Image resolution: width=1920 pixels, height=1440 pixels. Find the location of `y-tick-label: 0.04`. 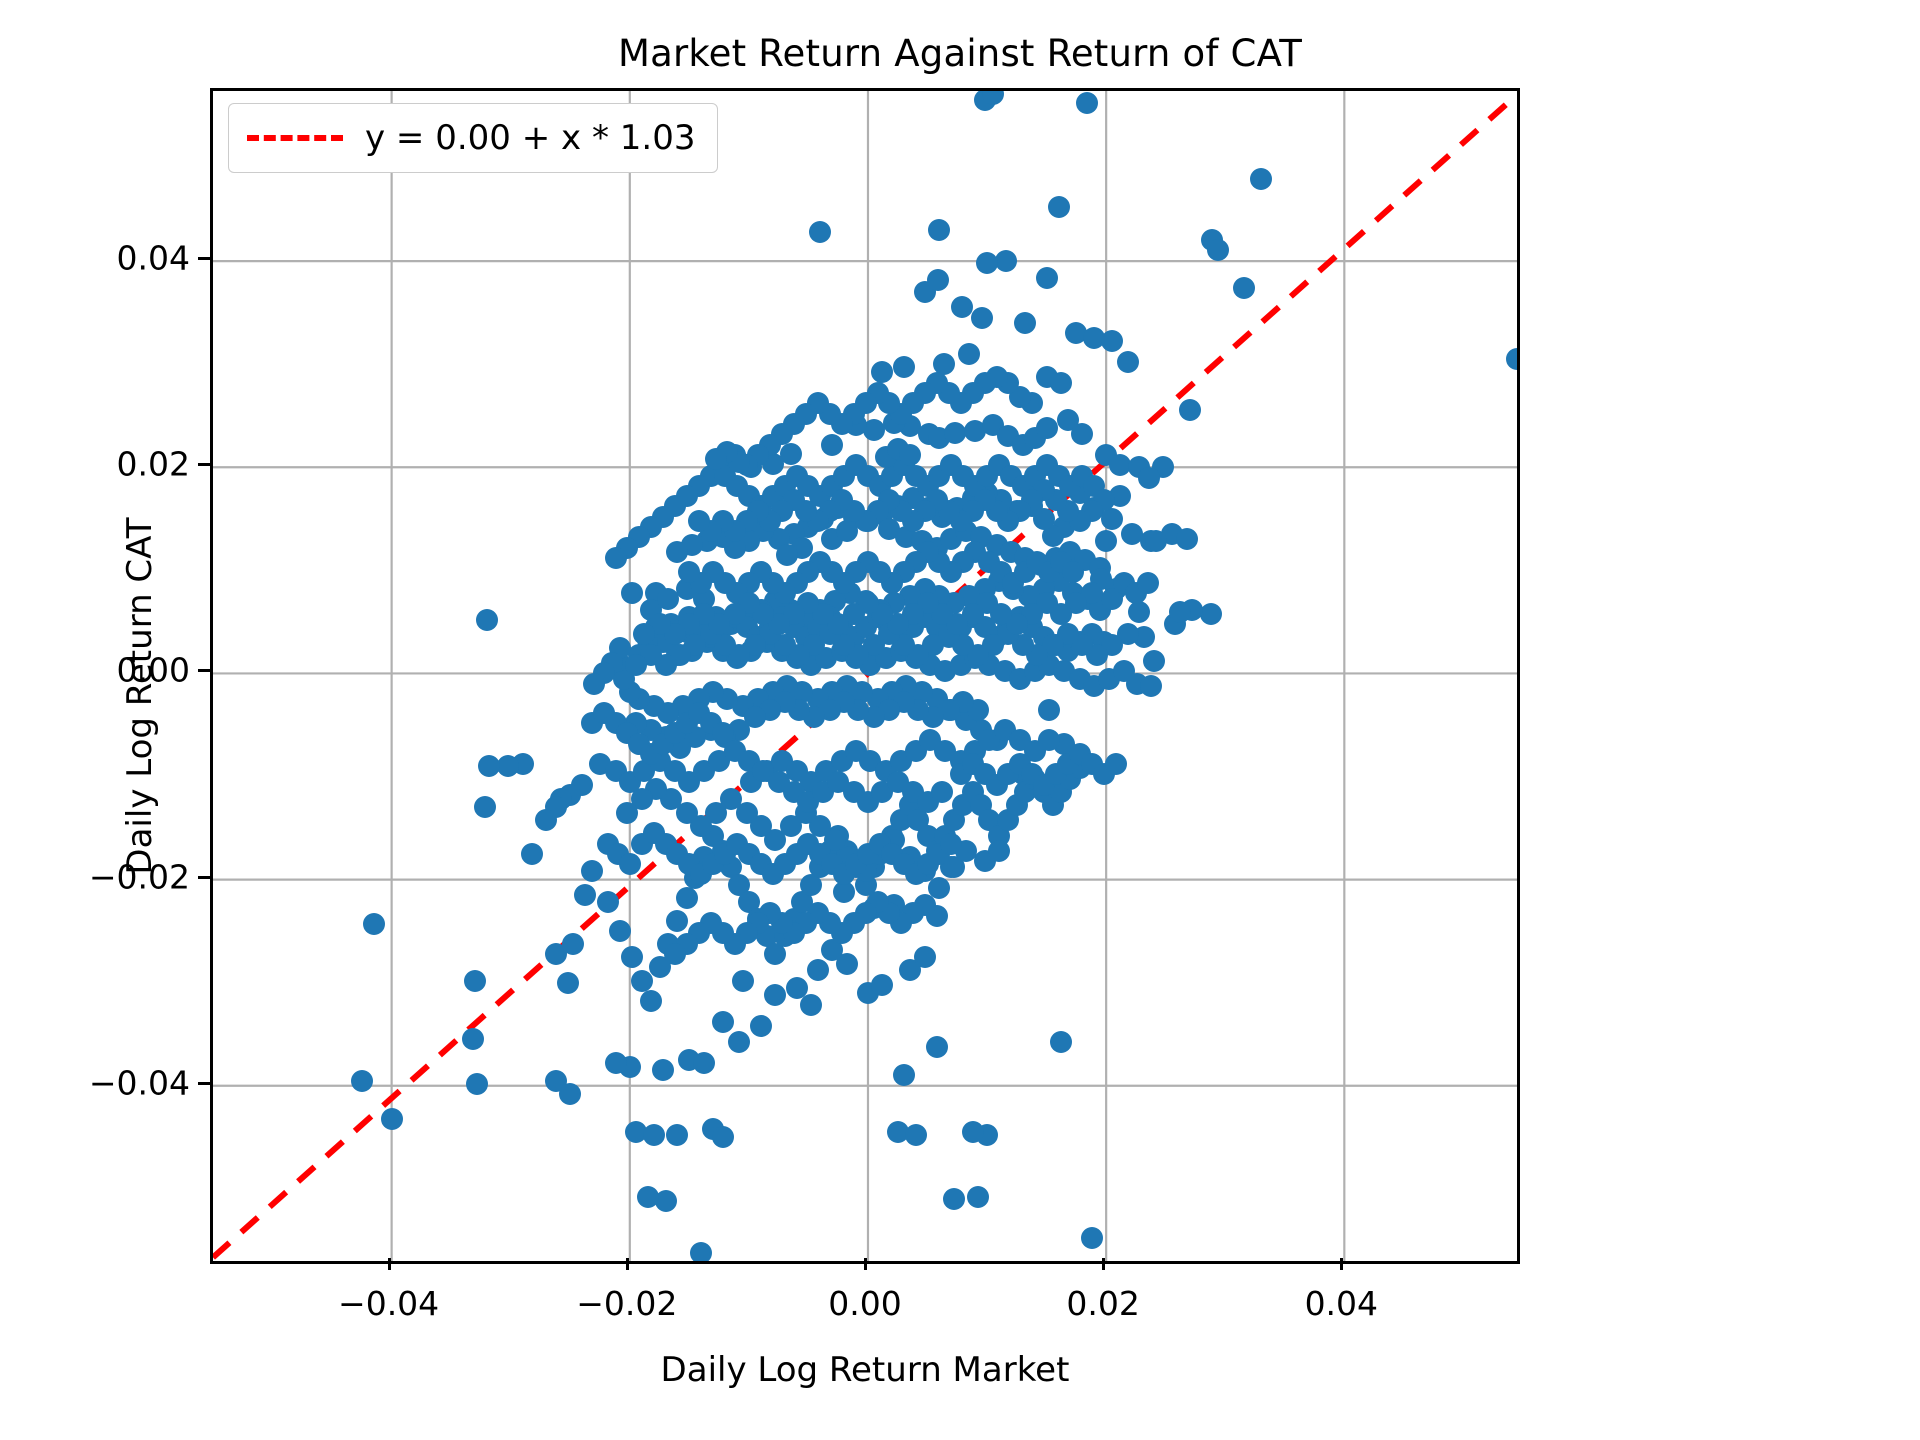

y-tick-label: 0.04 is located at coordinates (153, 258).